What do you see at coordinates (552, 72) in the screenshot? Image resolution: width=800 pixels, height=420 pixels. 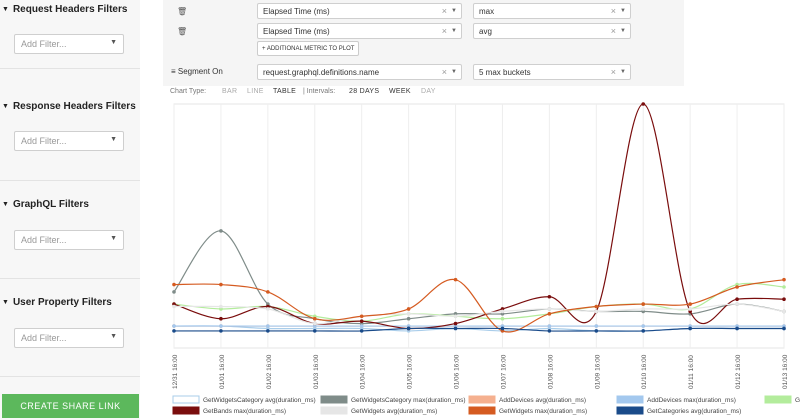 I see `bucket-count-select: 5 max buckets × ▼` at bounding box center [552, 72].